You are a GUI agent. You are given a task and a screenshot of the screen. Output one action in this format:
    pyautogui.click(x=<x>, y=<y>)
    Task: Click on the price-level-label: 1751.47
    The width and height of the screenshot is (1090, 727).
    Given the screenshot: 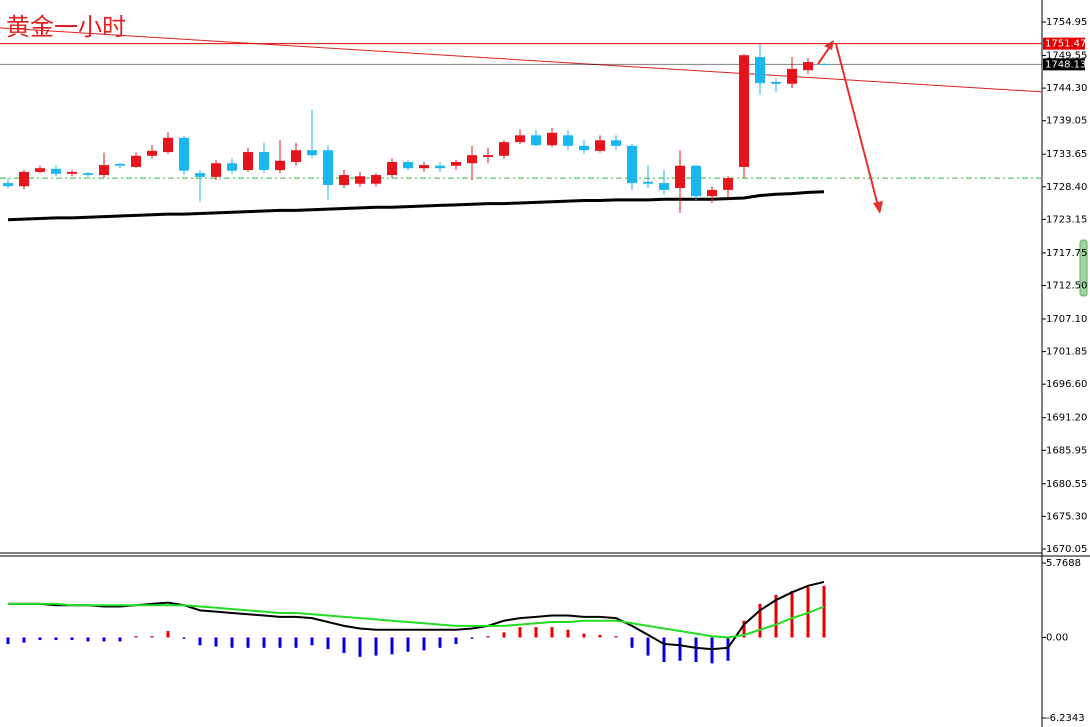 What is the action you would take?
    pyautogui.click(x=1065, y=44)
    